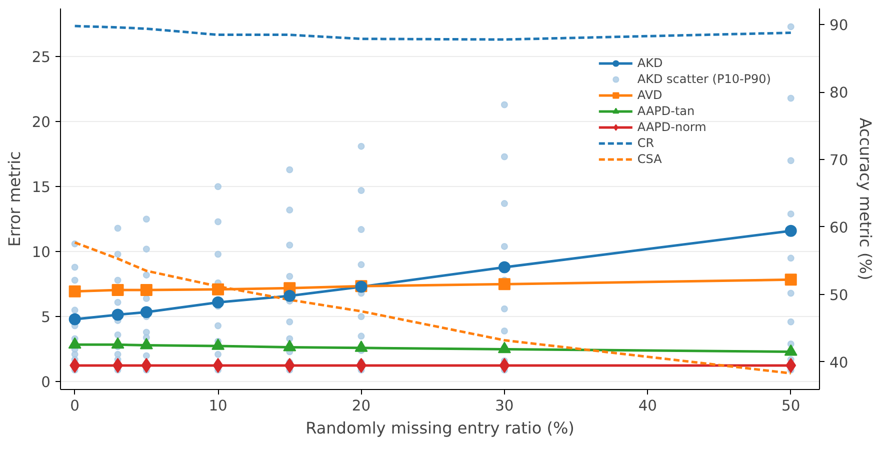  I want to click on y2-tick-label: 90, so click(839, 25).